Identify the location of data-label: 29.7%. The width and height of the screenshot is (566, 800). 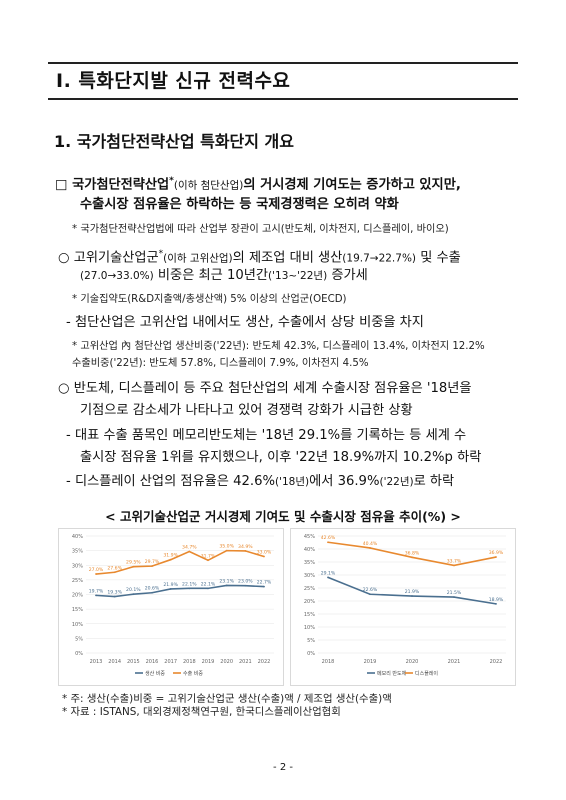
(152, 562).